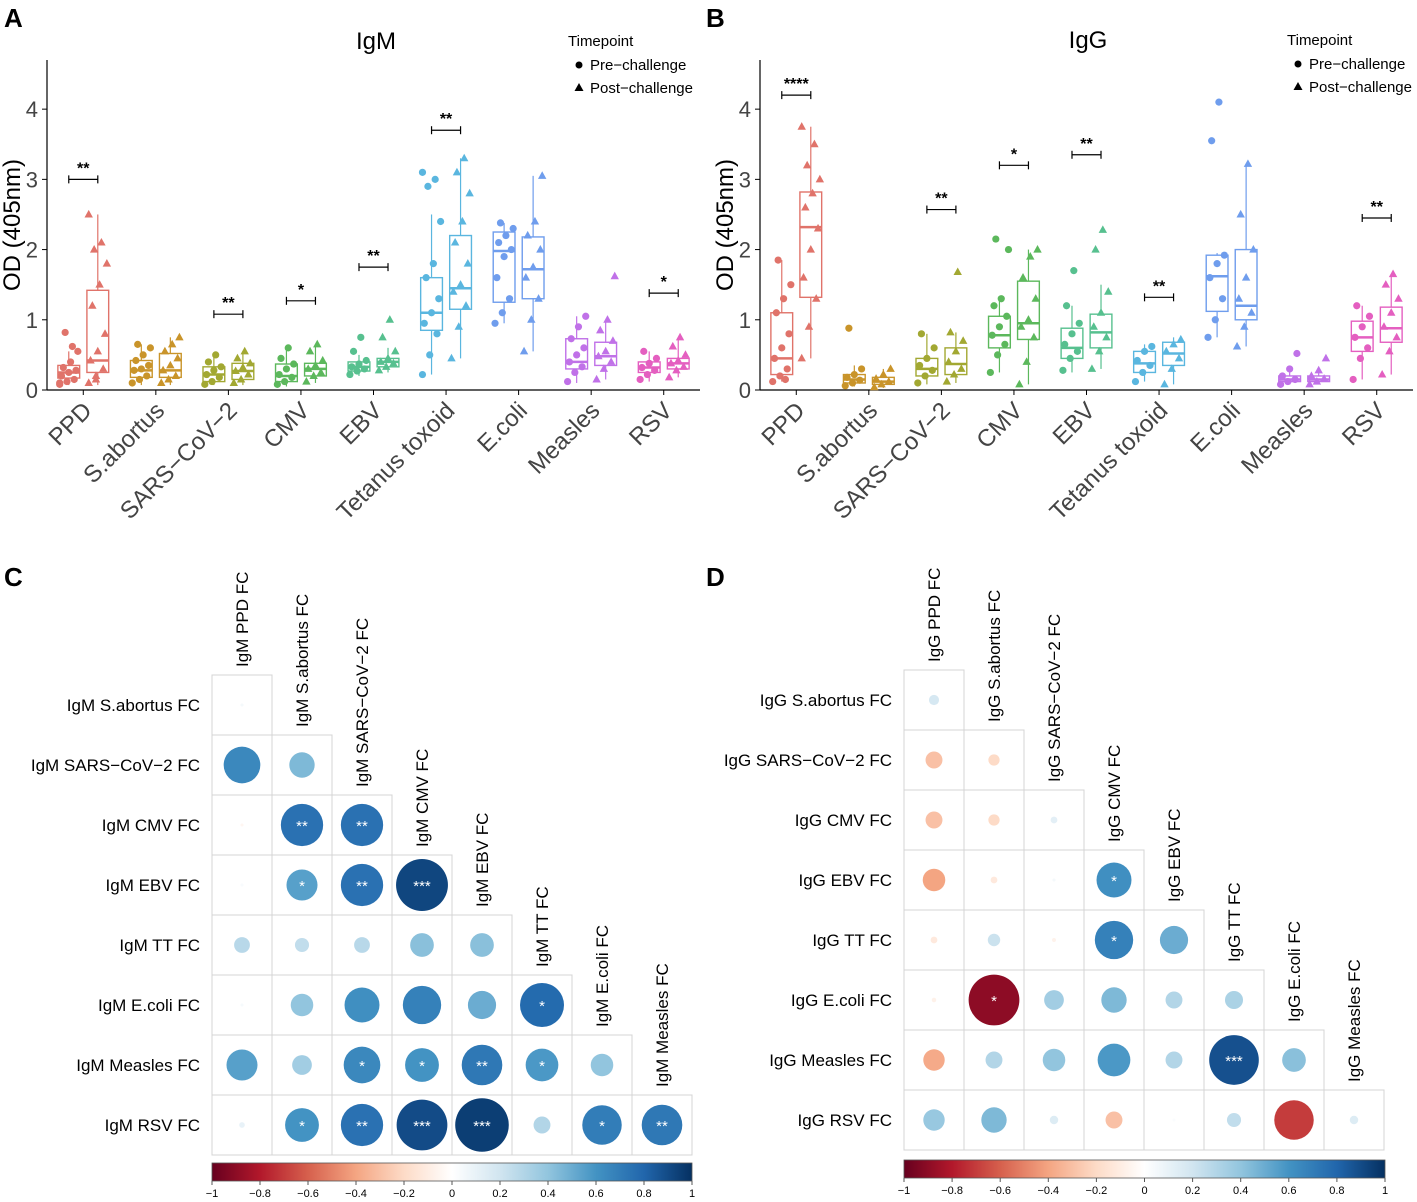 The width and height of the screenshot is (1417, 1202). What do you see at coordinates (1114, 940) in the screenshot?
I see `corr-cell: *` at bounding box center [1114, 940].